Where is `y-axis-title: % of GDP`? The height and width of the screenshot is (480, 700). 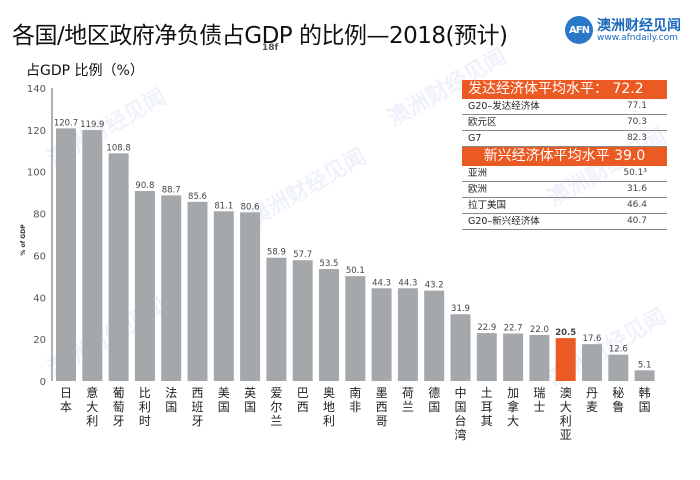
y-axis-title: % of GDP is located at coordinates (23, 240).